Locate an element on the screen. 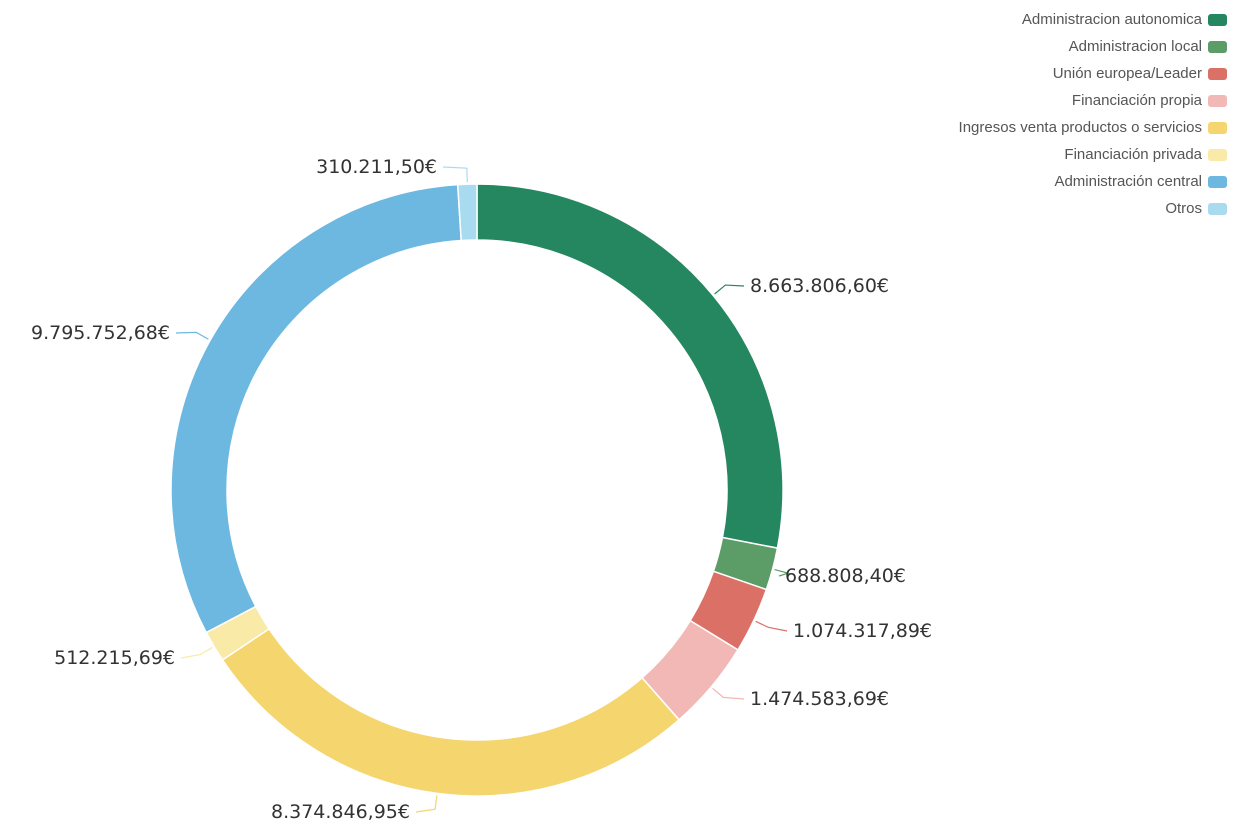  legend-label: Administración central is located at coordinates (1128, 181).